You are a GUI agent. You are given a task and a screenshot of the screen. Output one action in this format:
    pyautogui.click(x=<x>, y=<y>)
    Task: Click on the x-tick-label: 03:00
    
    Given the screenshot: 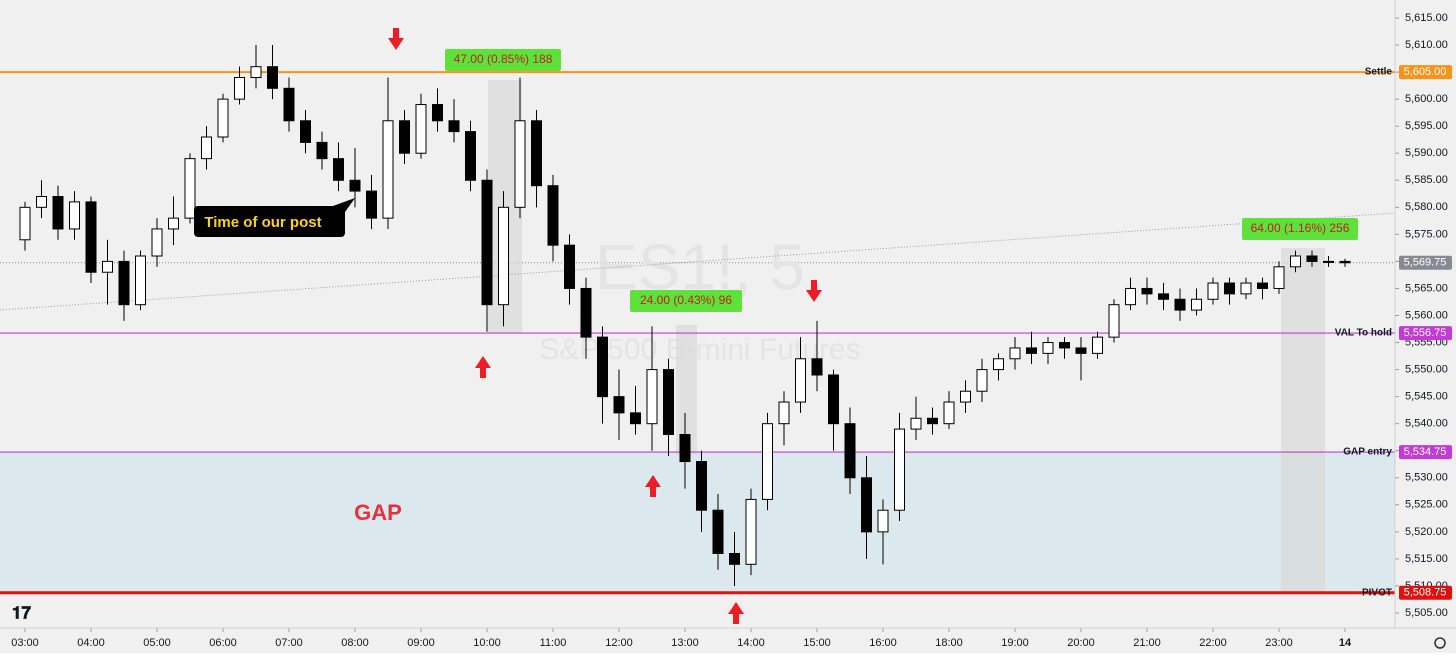 What is the action you would take?
    pyautogui.click(x=25, y=643)
    